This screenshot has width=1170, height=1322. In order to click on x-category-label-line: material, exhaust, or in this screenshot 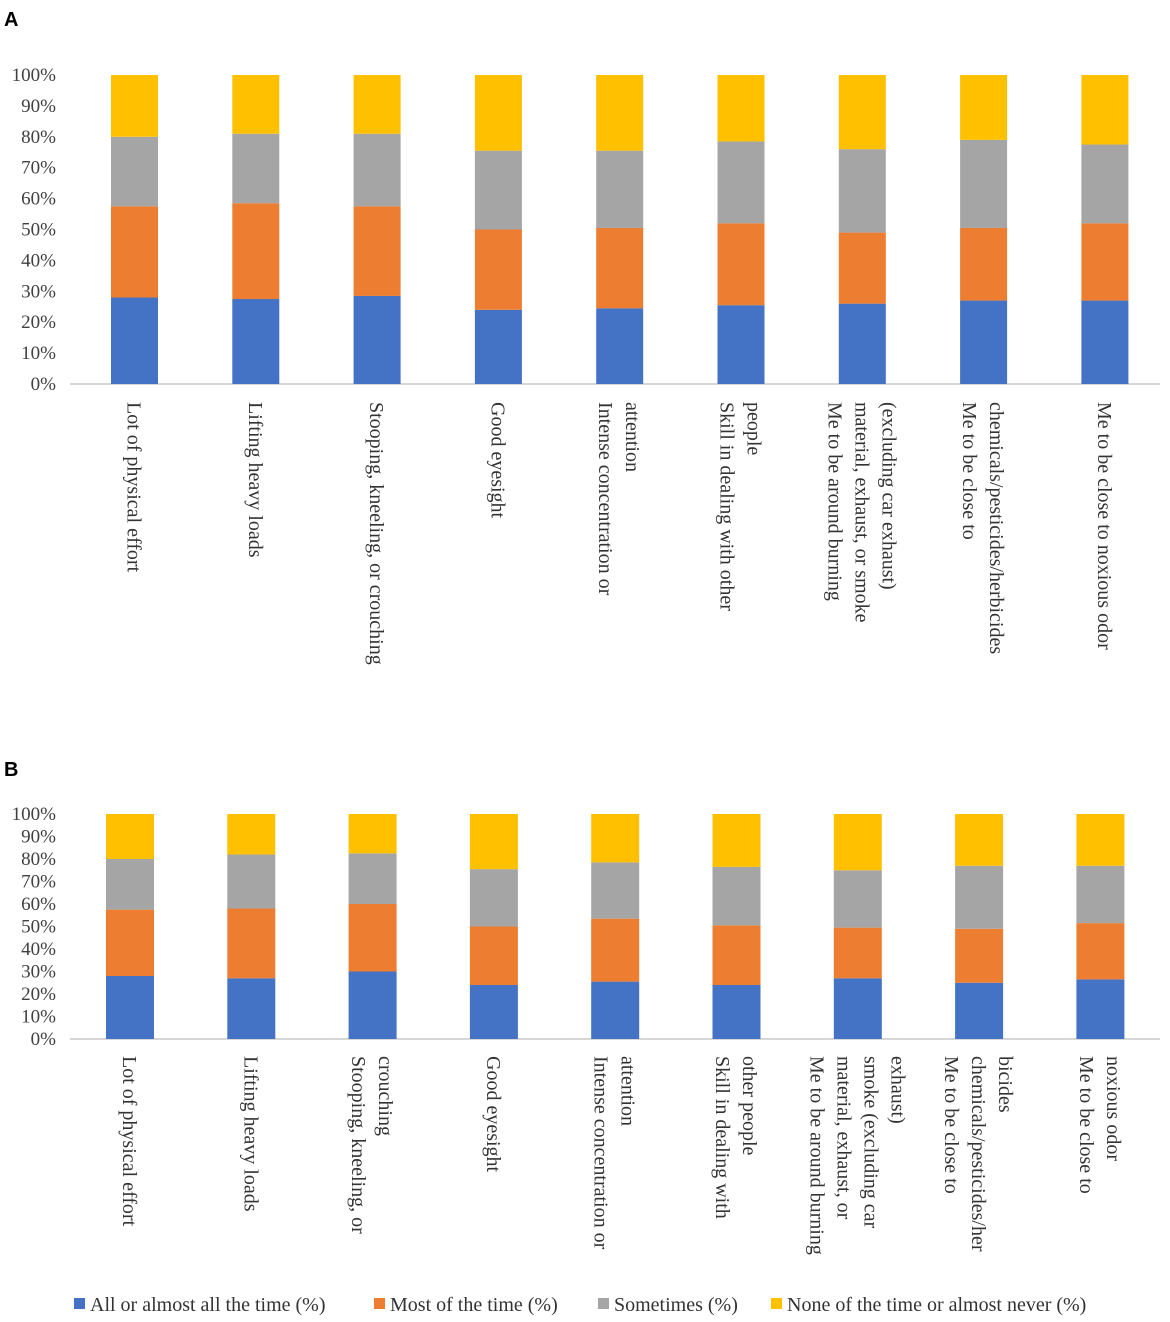, I will do `click(843, 1138)`.